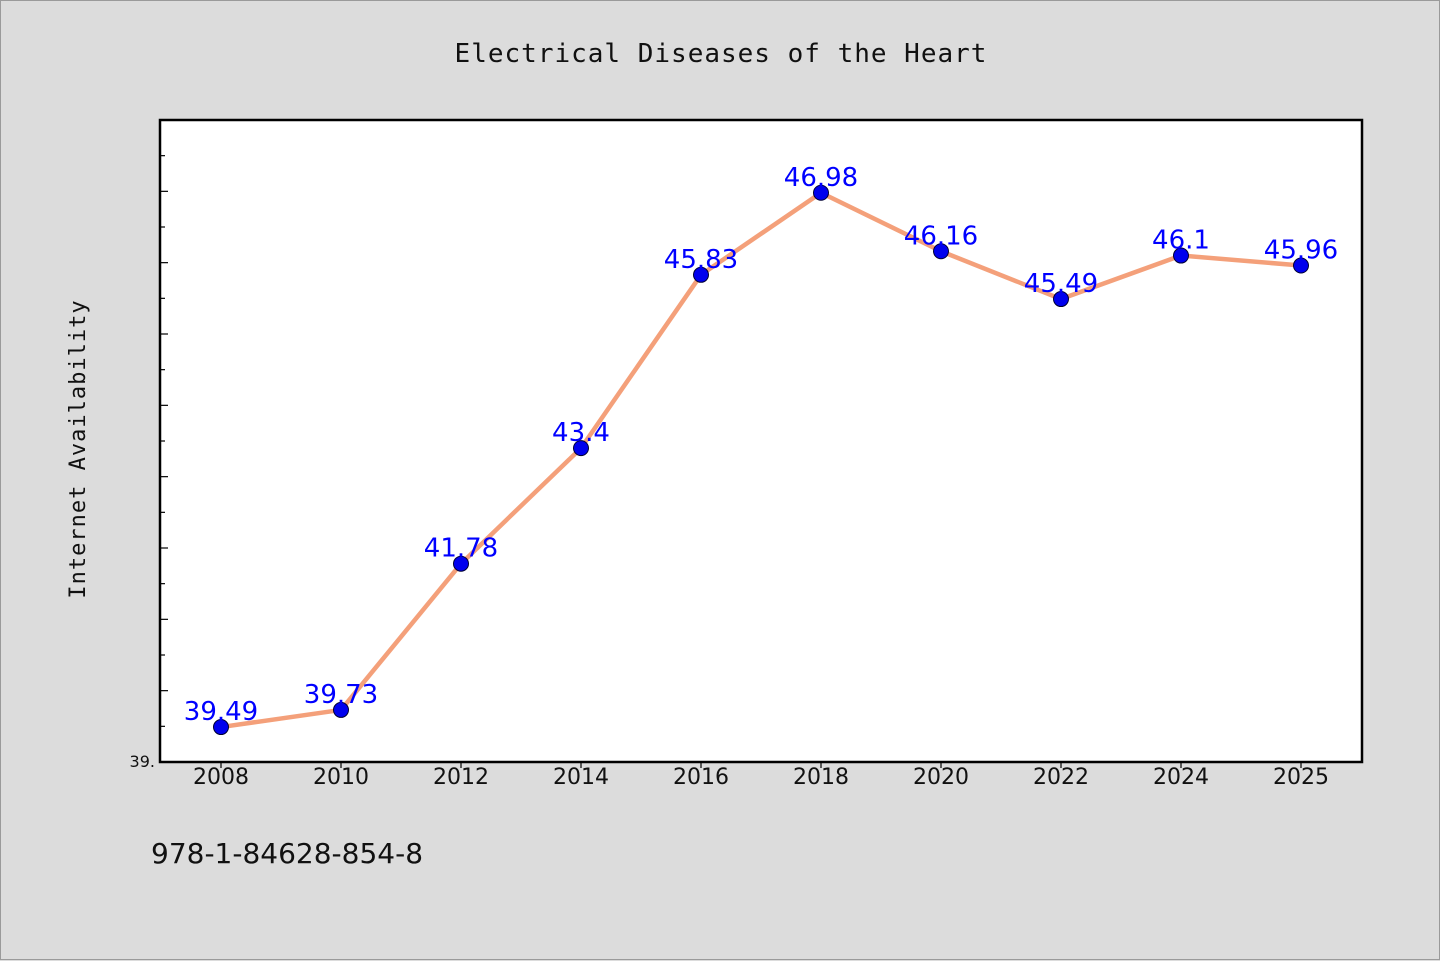  I want to click on x-tick-label: 2016, so click(701, 777).